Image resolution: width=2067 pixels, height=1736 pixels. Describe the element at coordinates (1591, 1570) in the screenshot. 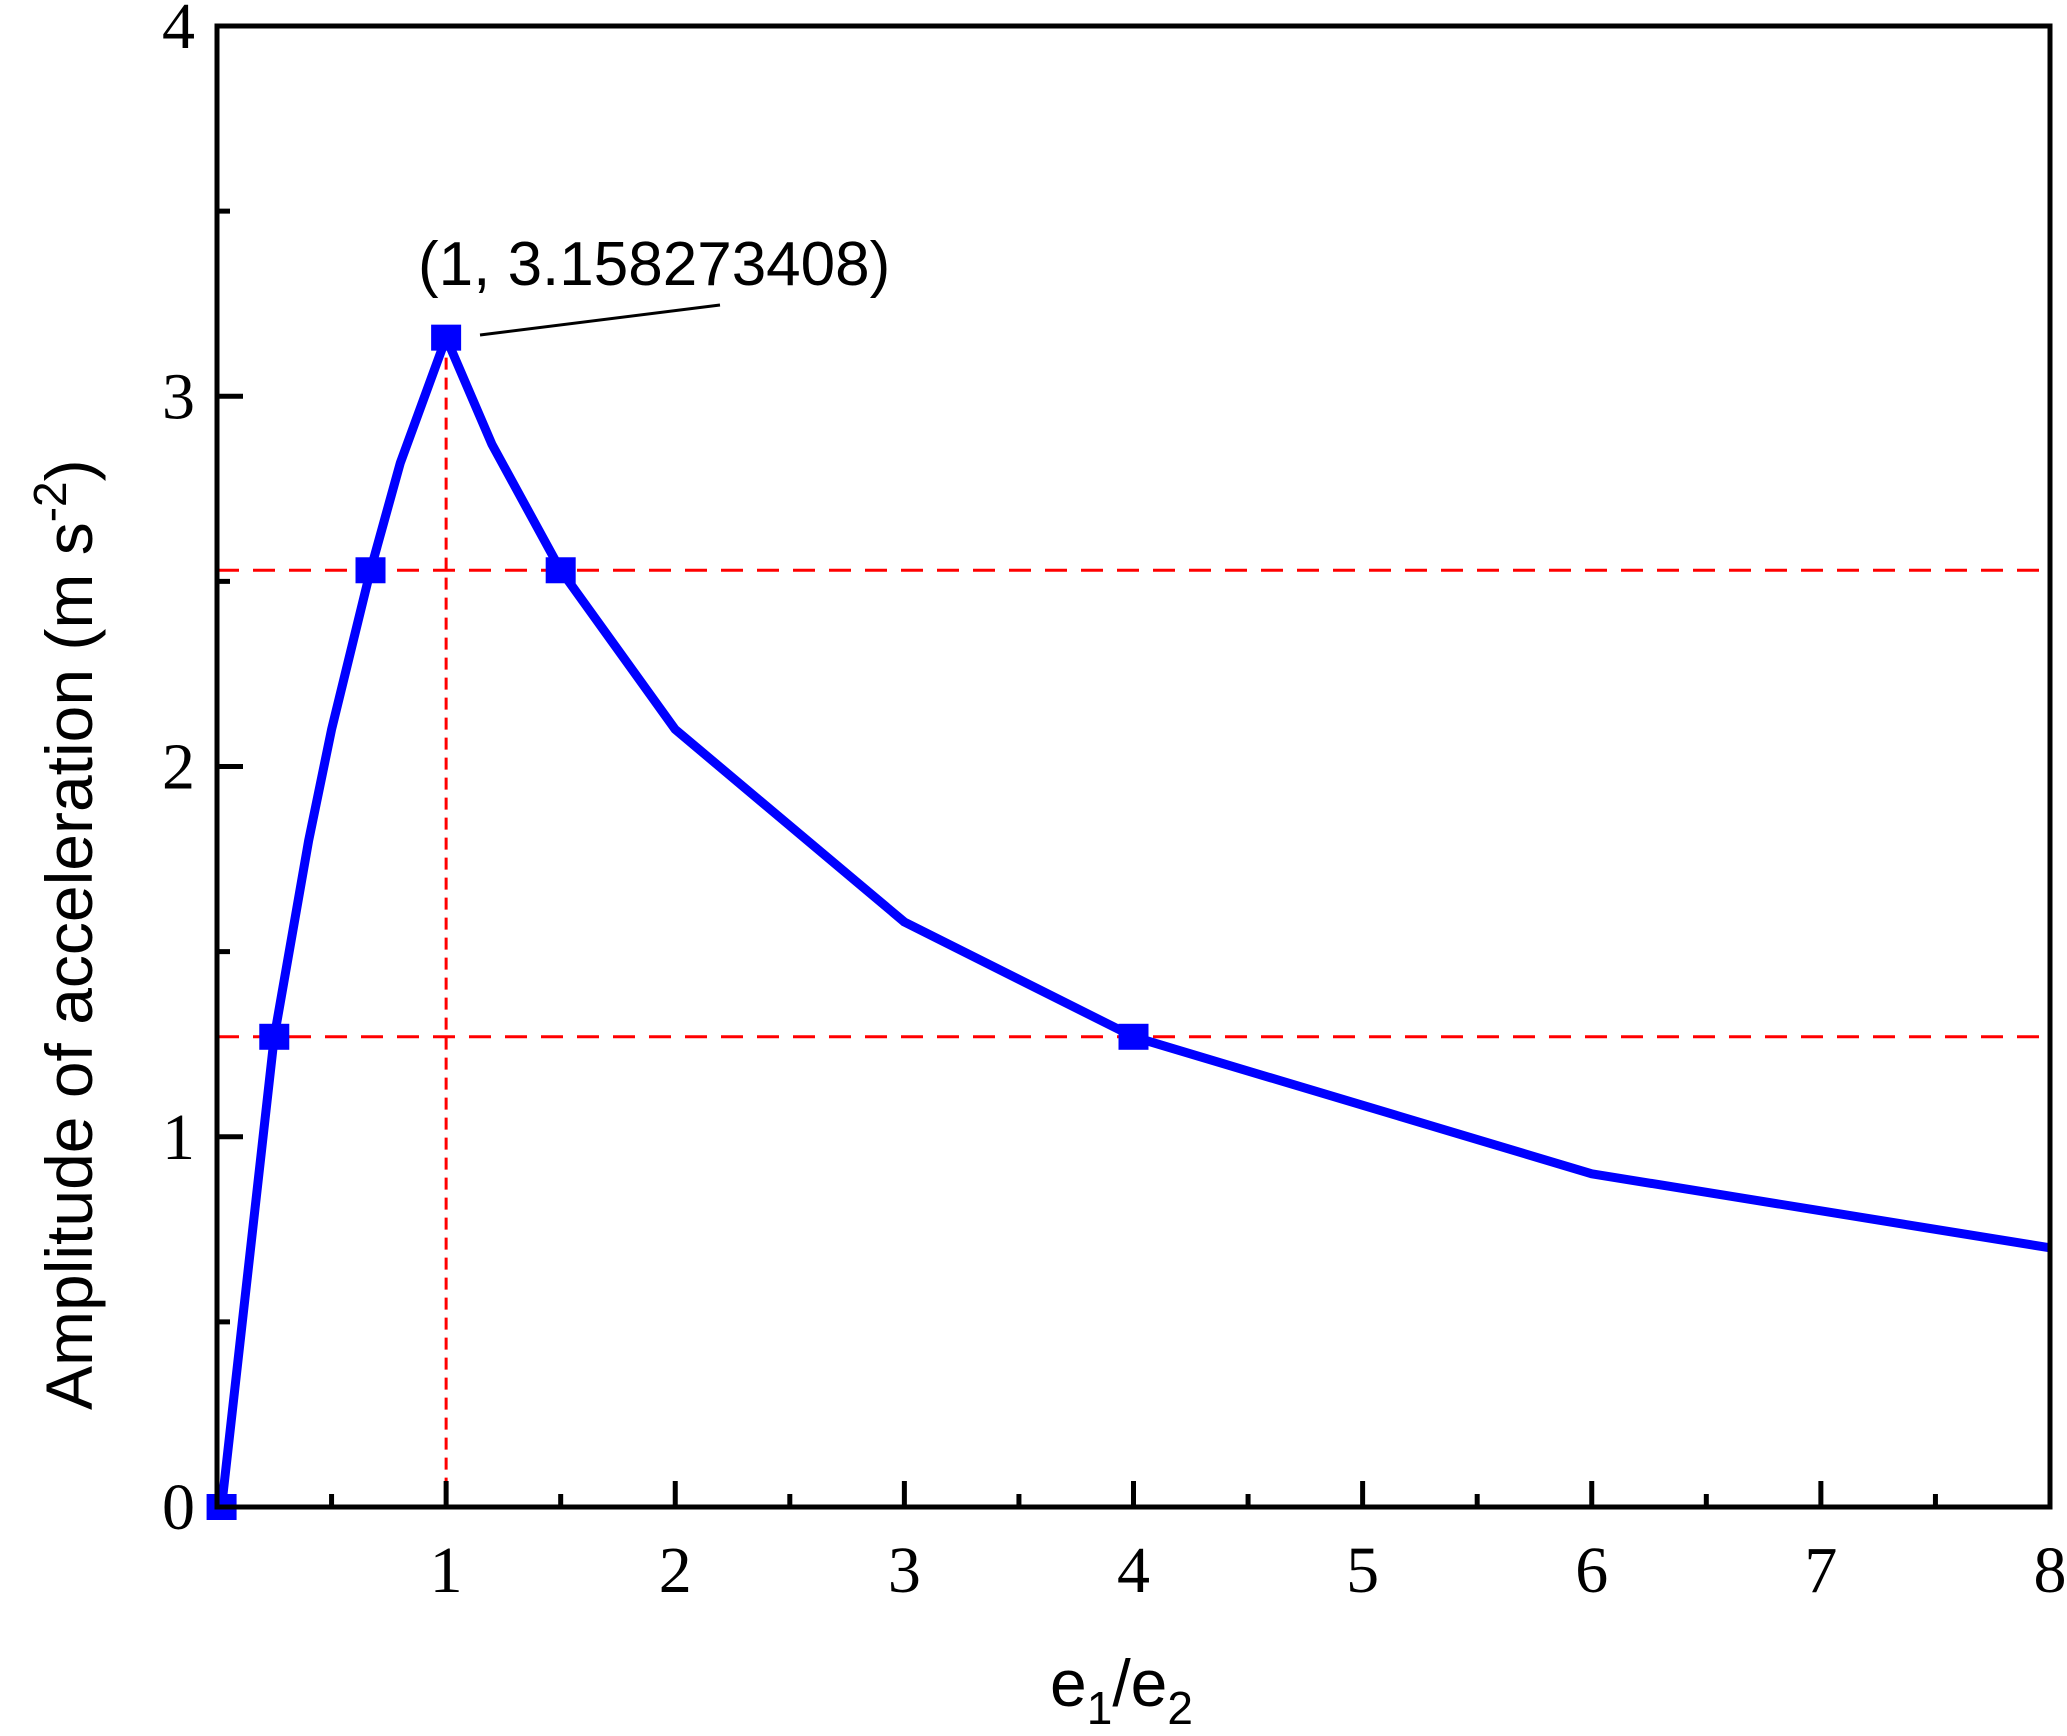

I see `x-tick-label: 6` at that location.